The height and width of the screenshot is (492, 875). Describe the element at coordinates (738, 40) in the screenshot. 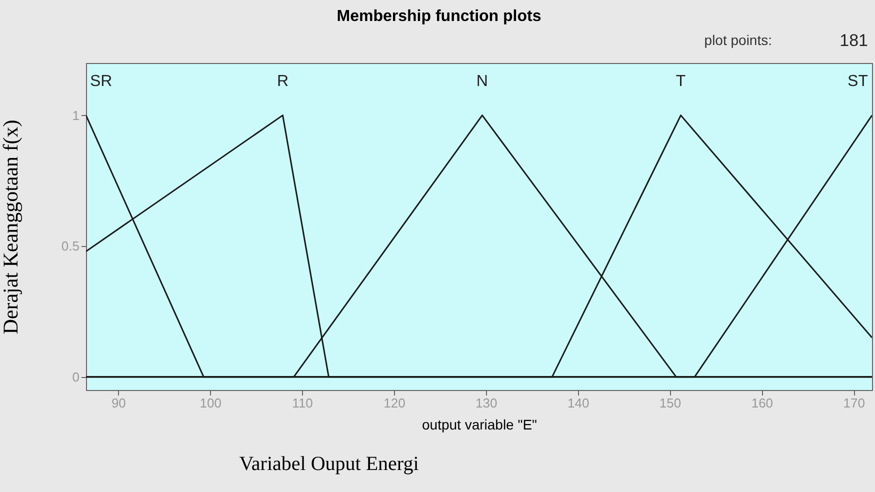

I see `text: plot points:` at that location.